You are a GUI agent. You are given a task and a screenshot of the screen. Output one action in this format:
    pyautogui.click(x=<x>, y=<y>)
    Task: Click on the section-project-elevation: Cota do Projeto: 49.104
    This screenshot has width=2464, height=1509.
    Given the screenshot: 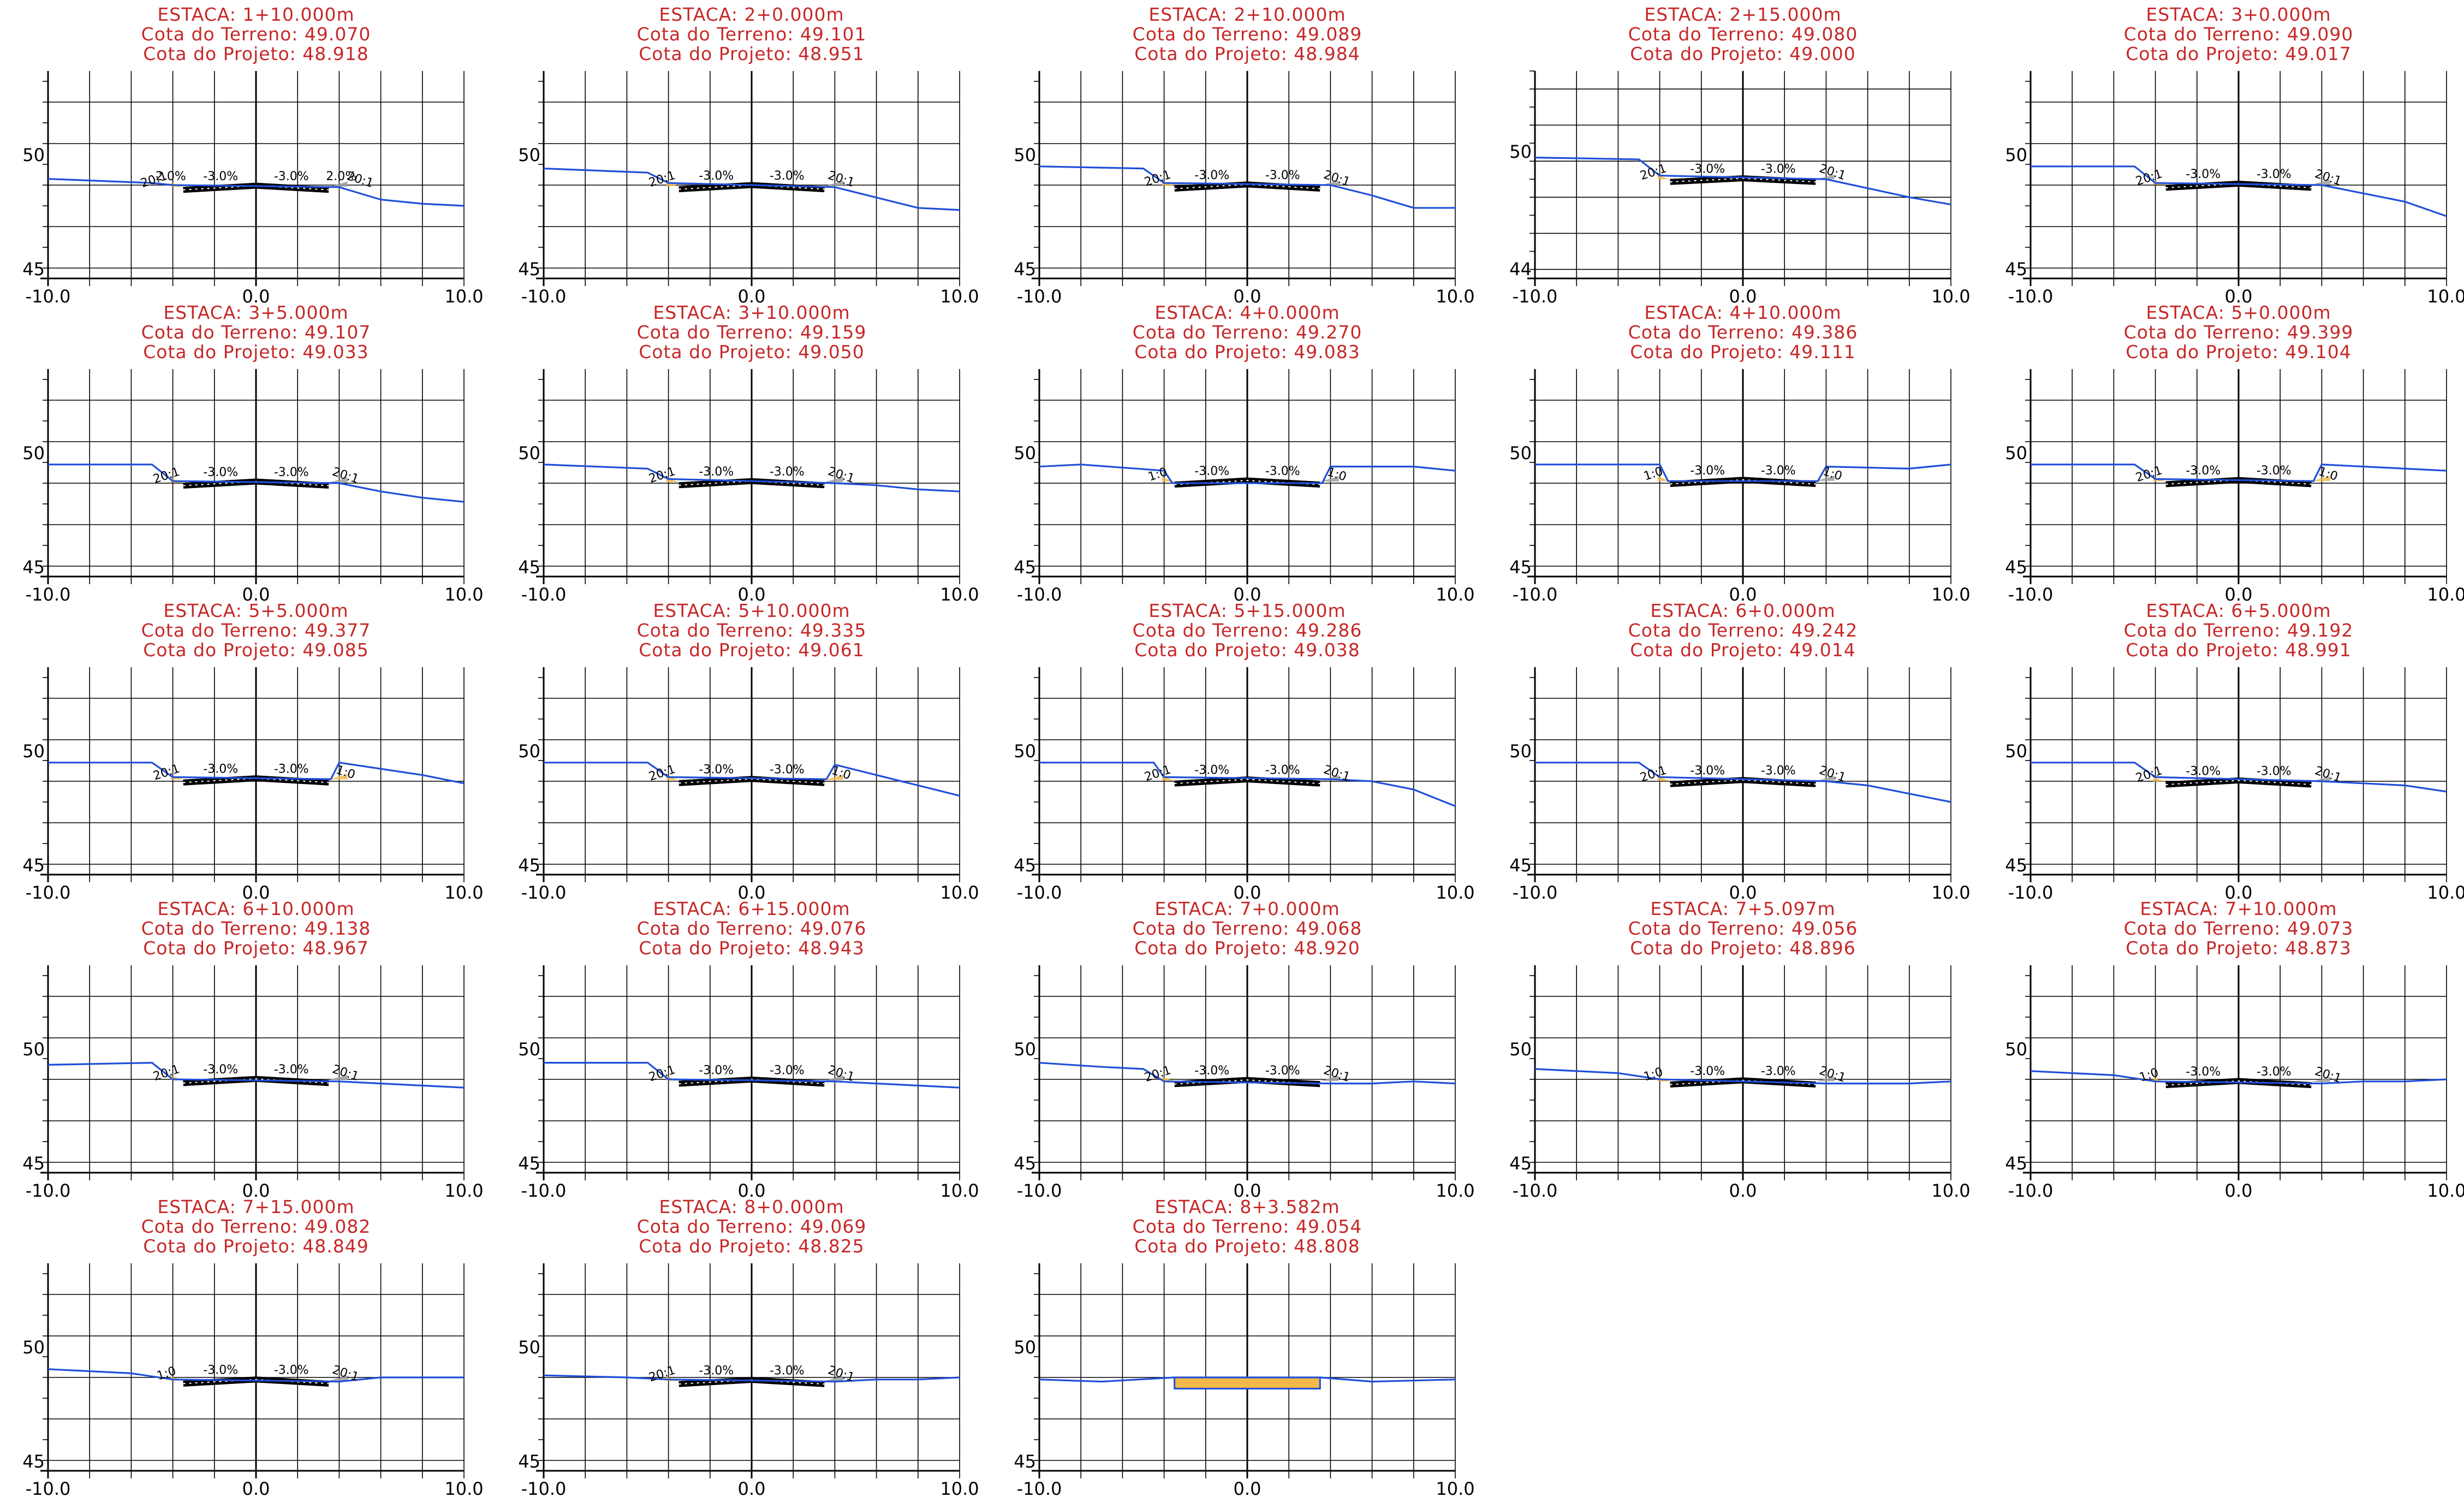 What is the action you would take?
    pyautogui.click(x=2239, y=352)
    